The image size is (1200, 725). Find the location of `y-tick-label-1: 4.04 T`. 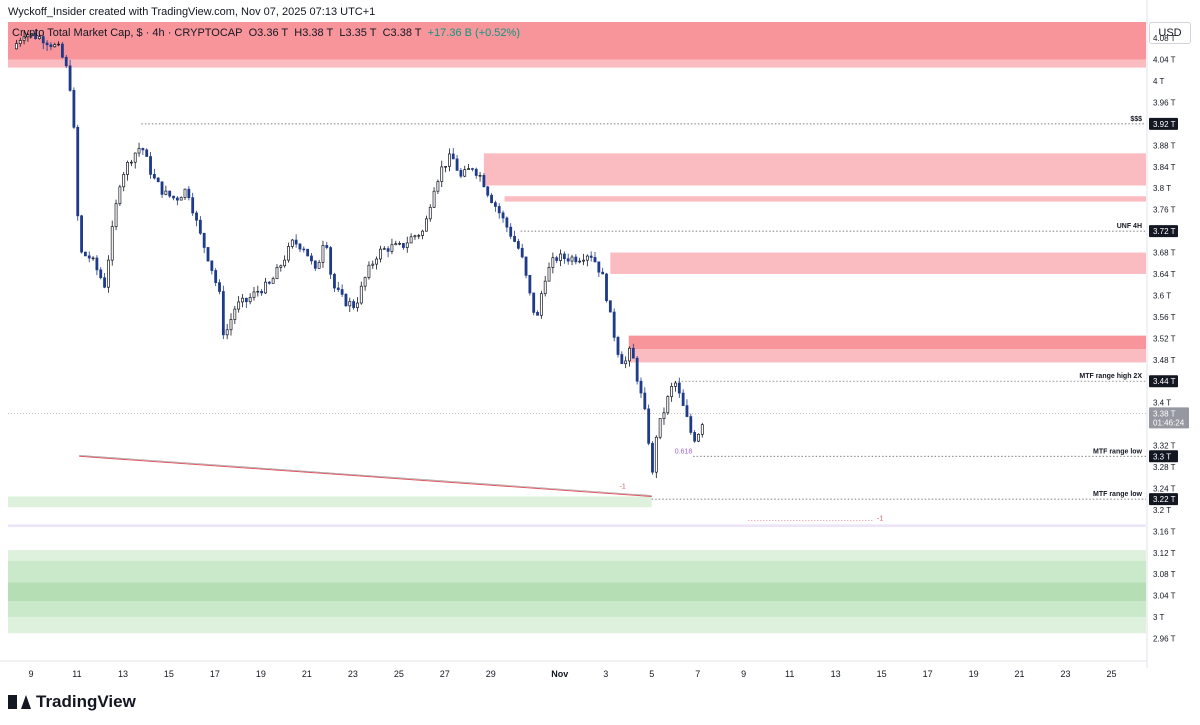

y-tick-label-1: 4.04 T is located at coordinates (1164, 60).